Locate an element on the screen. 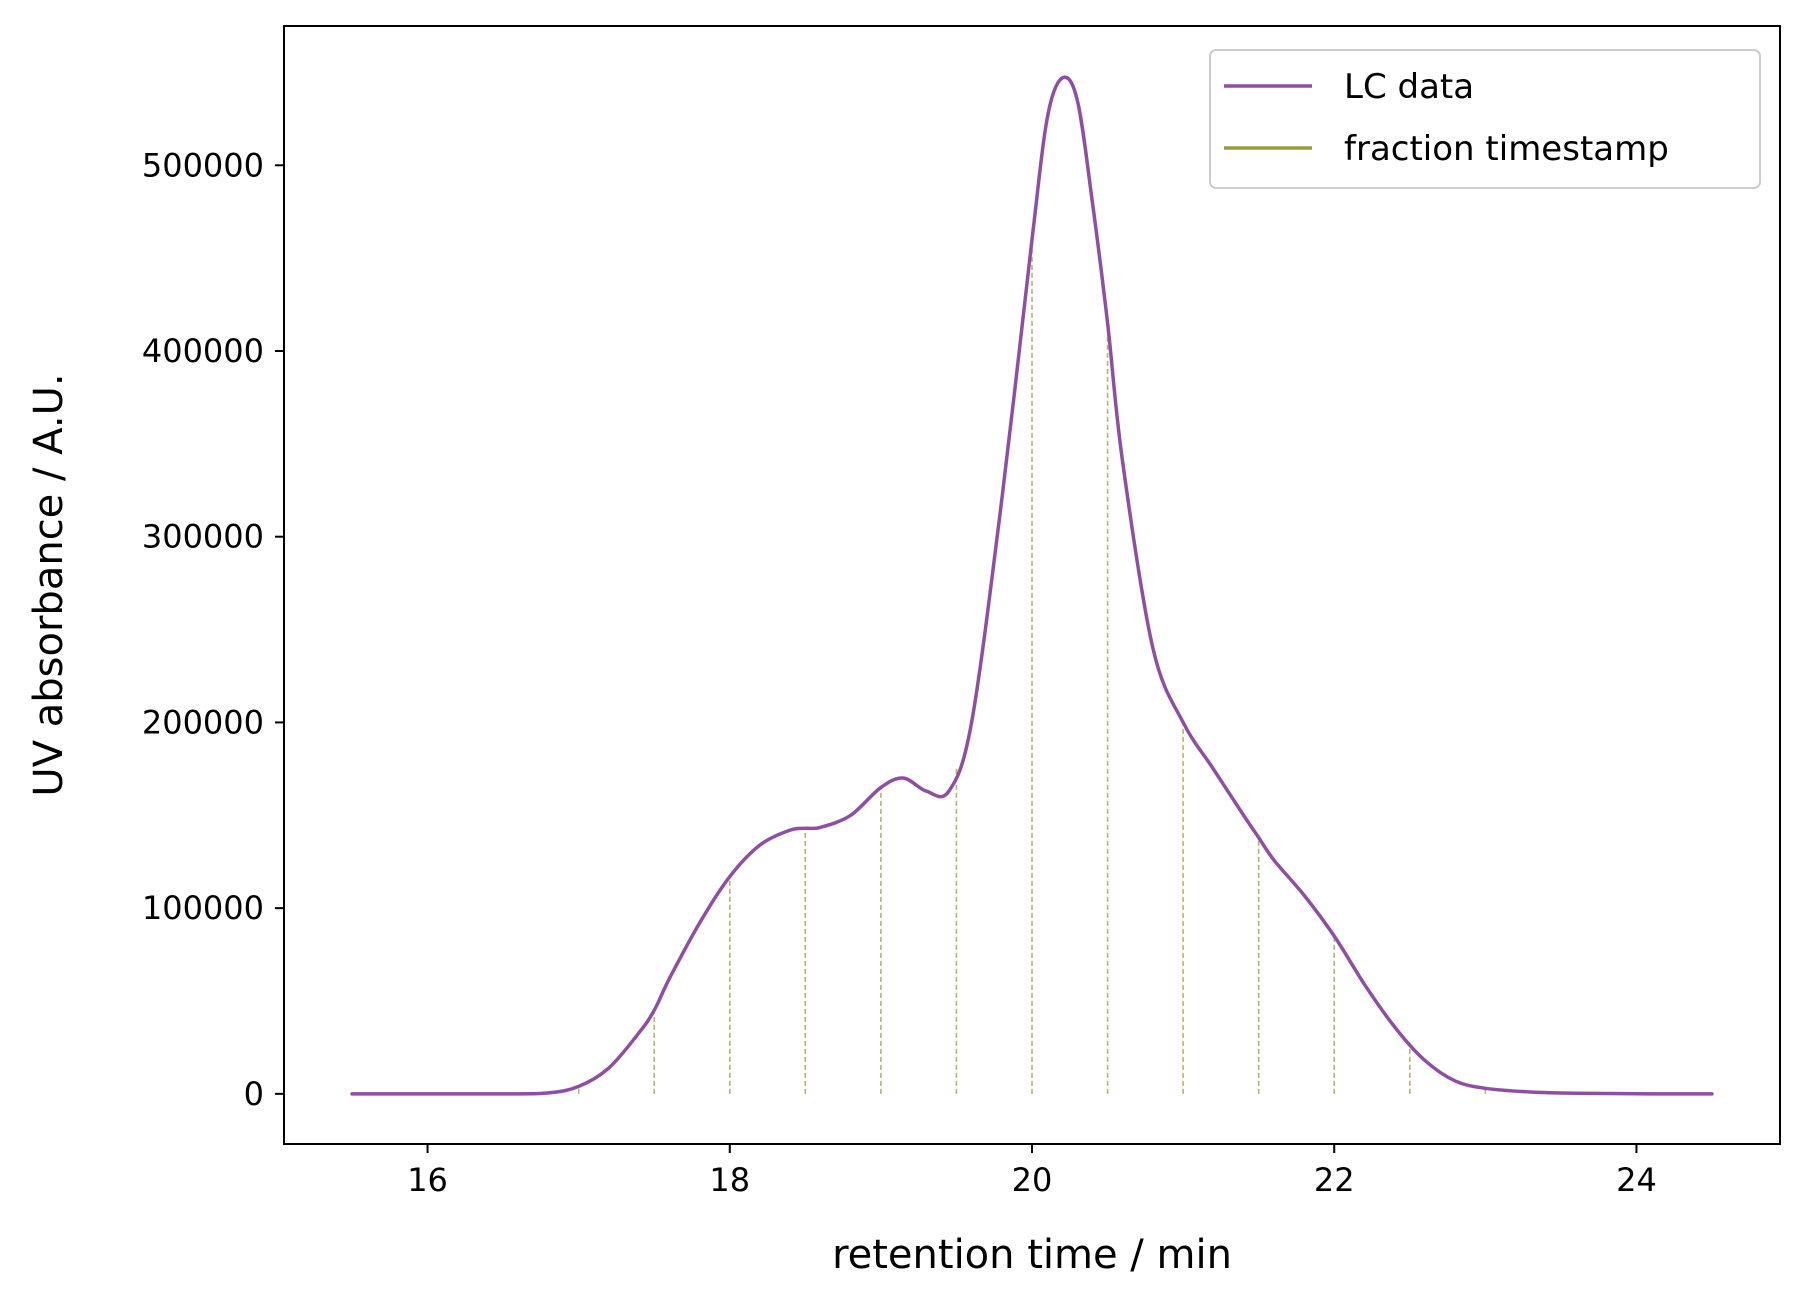  y-tick-label: 200000 is located at coordinates (203, 722).